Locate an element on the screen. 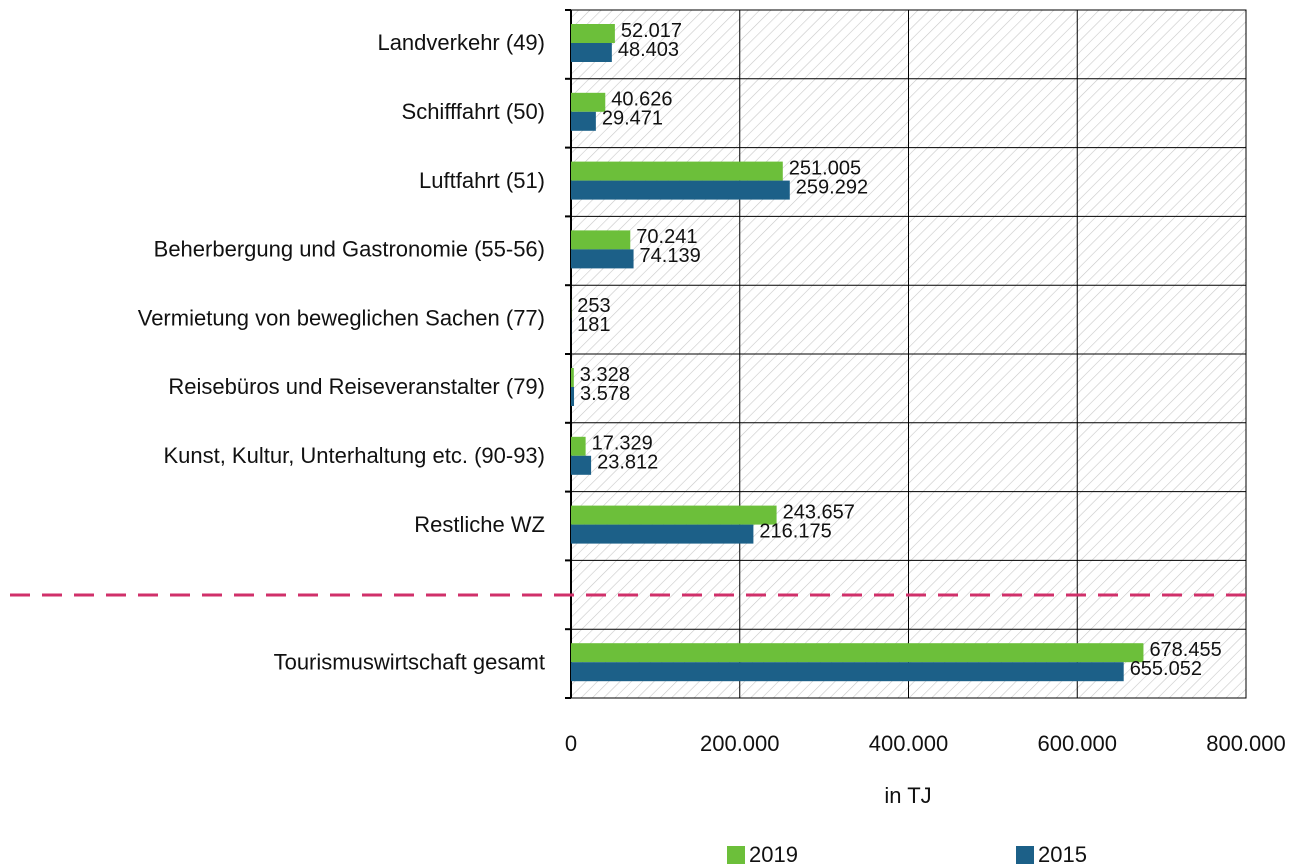  data-label: 52.017 is located at coordinates (651, 31).